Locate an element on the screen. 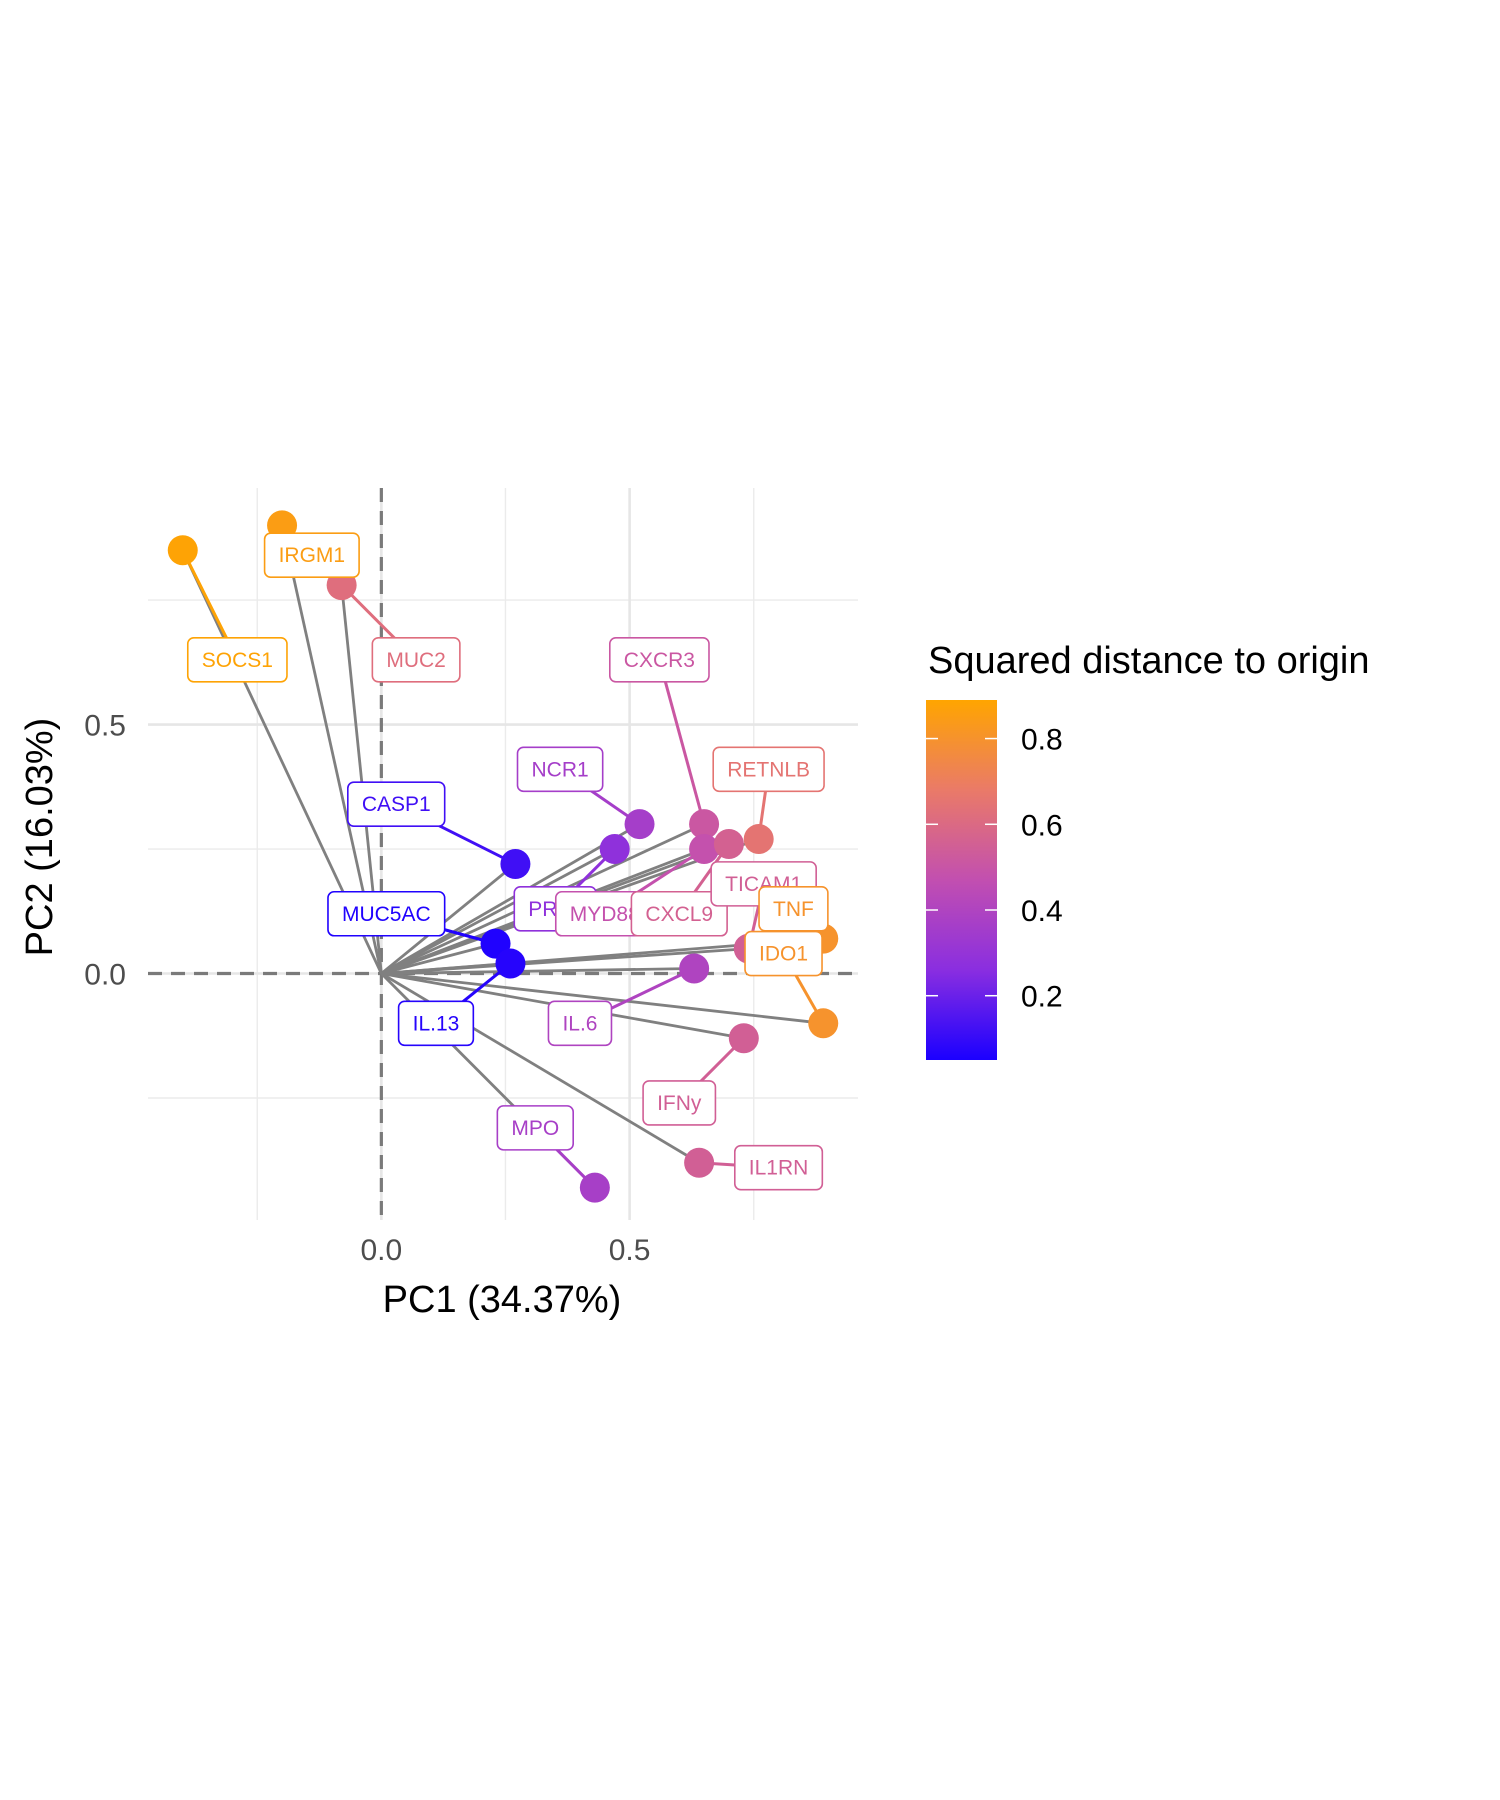 This screenshot has height=1800, width=1500. point-label: IL1RN is located at coordinates (778, 1167).